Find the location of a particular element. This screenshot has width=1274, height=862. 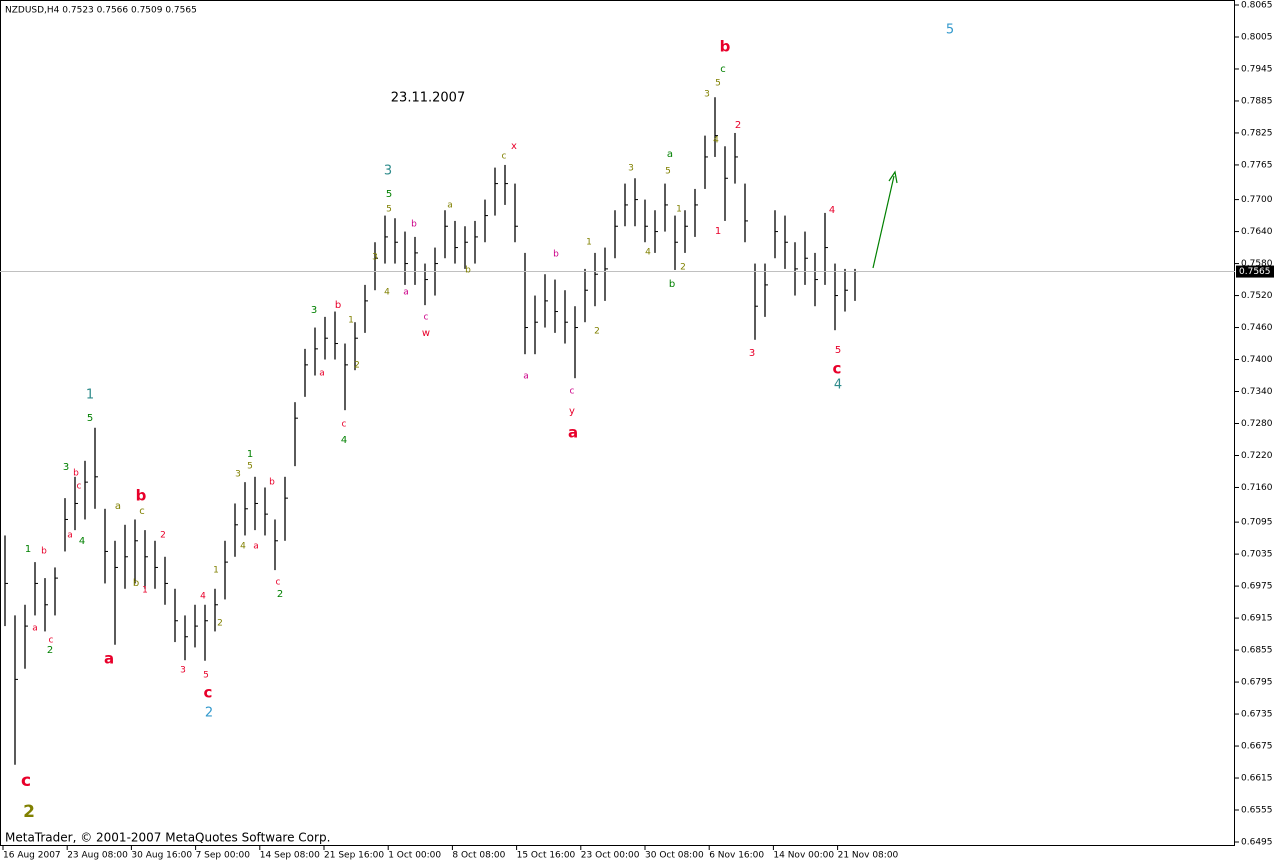

wave-label: y is located at coordinates (572, 411).